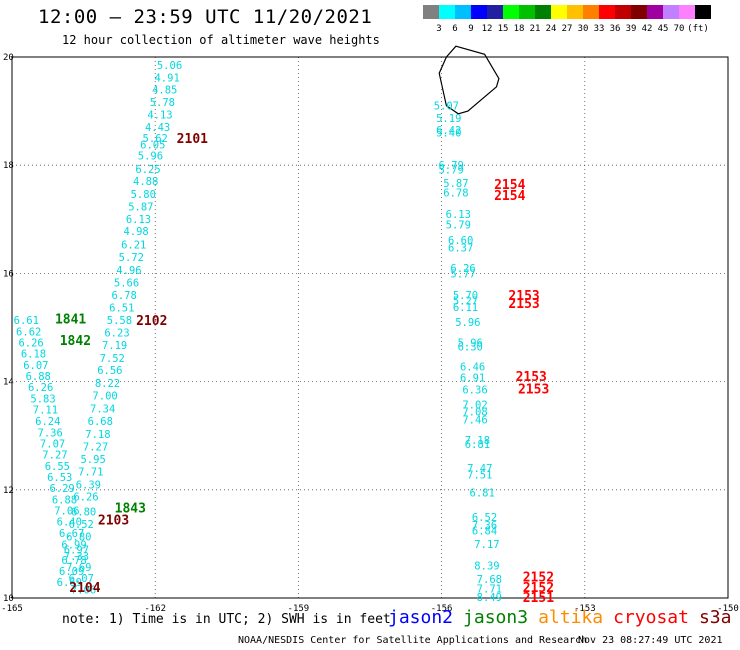 This screenshot has height=650, width=740. I want to click on swh-value: 7.00, so click(104, 397).